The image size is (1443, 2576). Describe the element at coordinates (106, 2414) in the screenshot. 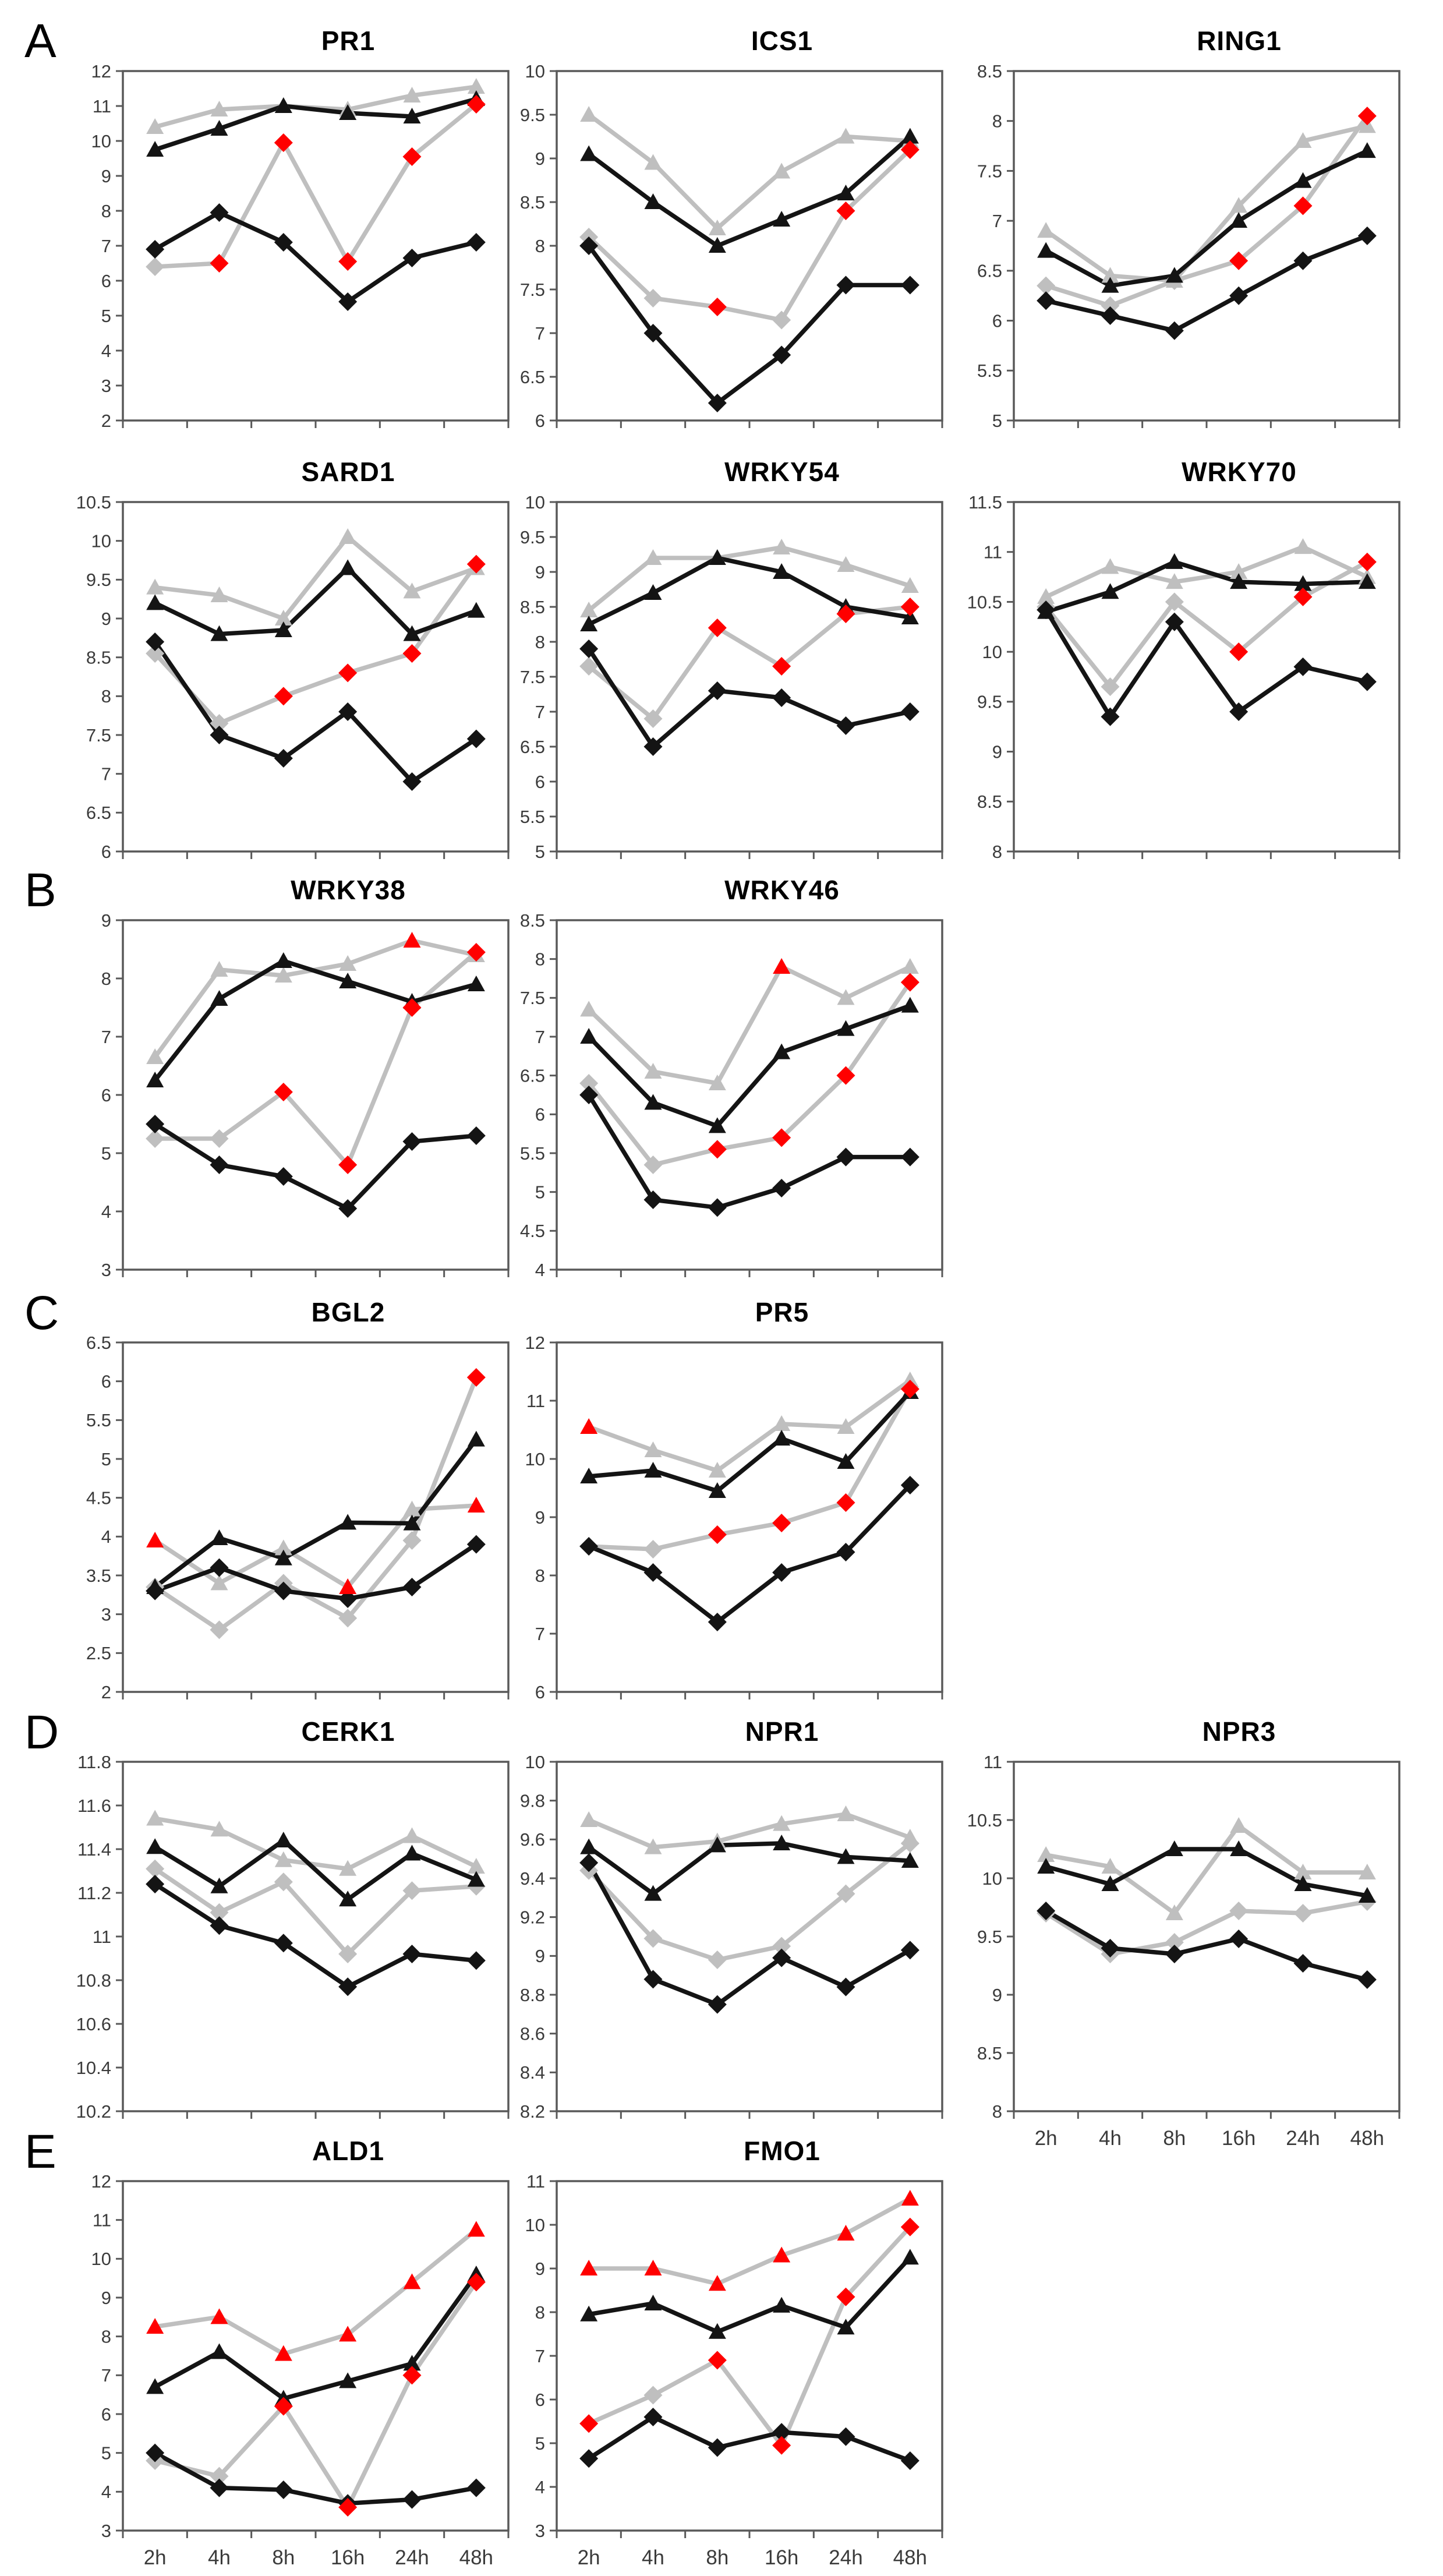

I see `y-axis-tick-label: 6` at that location.